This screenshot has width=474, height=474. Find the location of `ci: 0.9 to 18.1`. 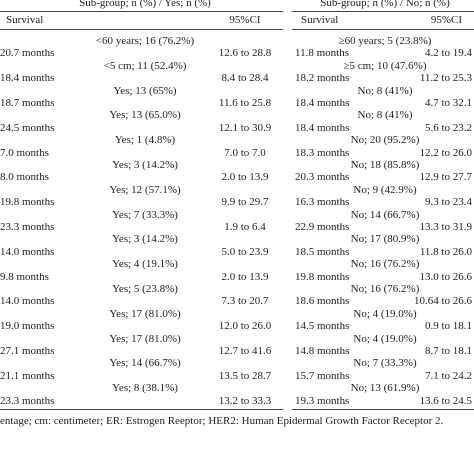

ci: 0.9 to 18.1 is located at coordinates (448, 326).